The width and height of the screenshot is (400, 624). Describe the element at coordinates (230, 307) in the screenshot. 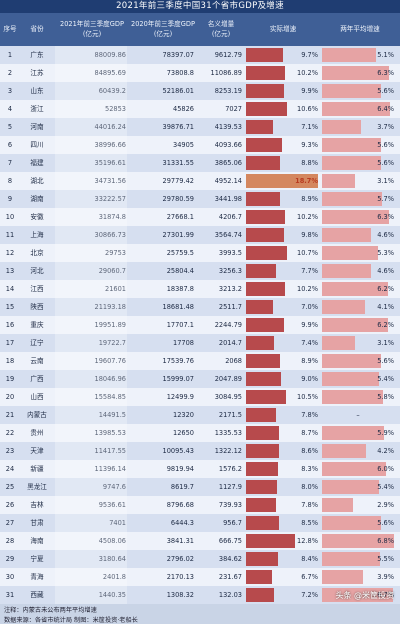

I see `row-increase: 2511.7` at that location.